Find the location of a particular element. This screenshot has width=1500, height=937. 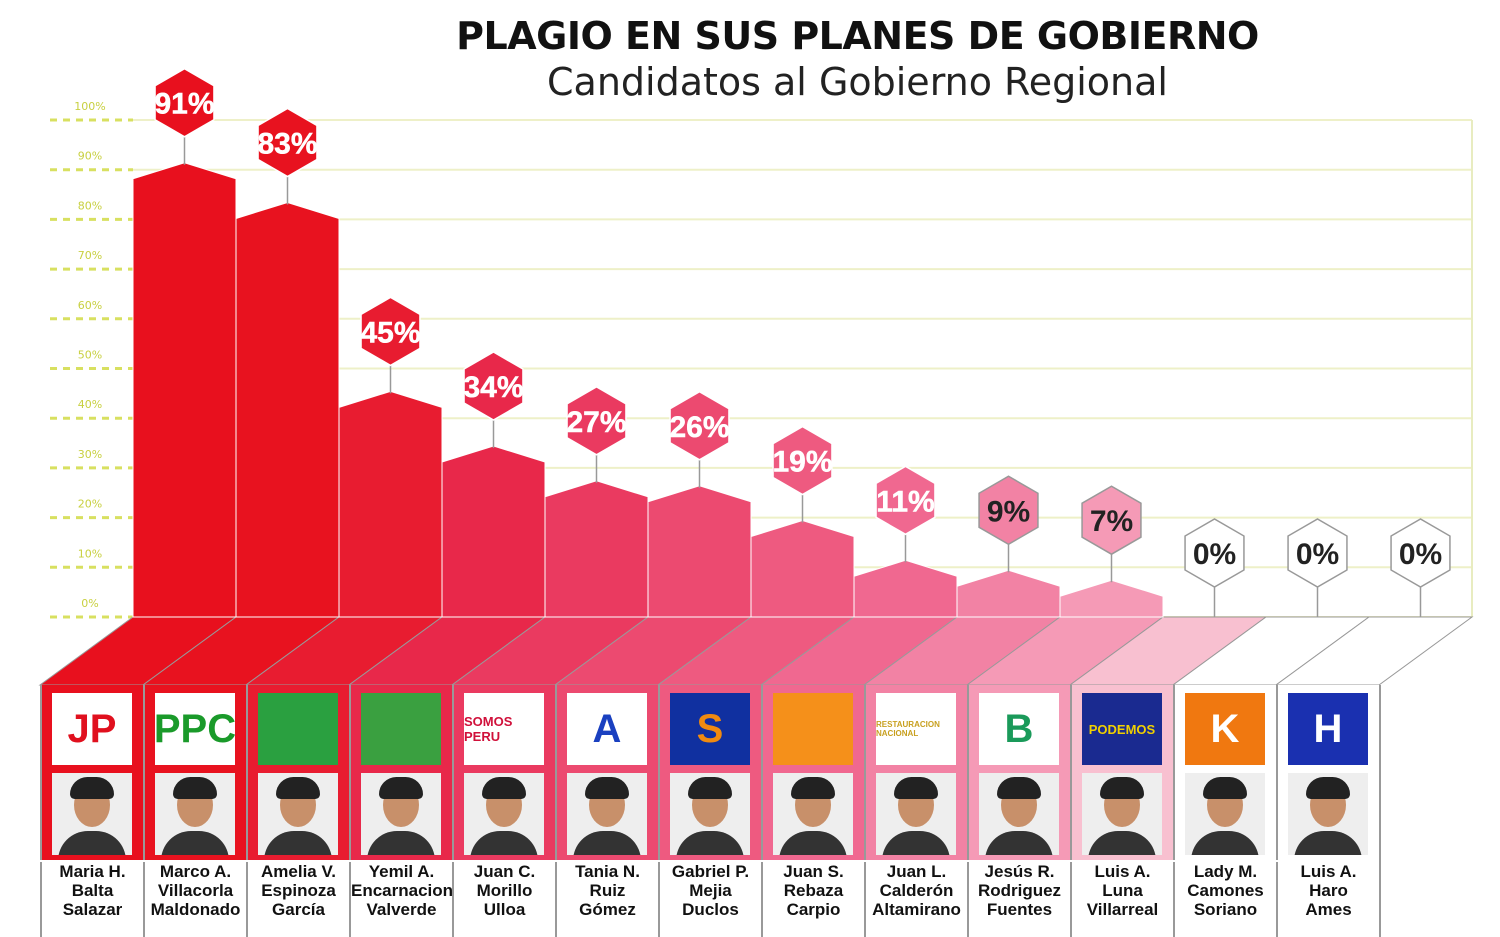

candidate-name: Luis A. Luna Villarreal is located at coordinates (1121, 899).